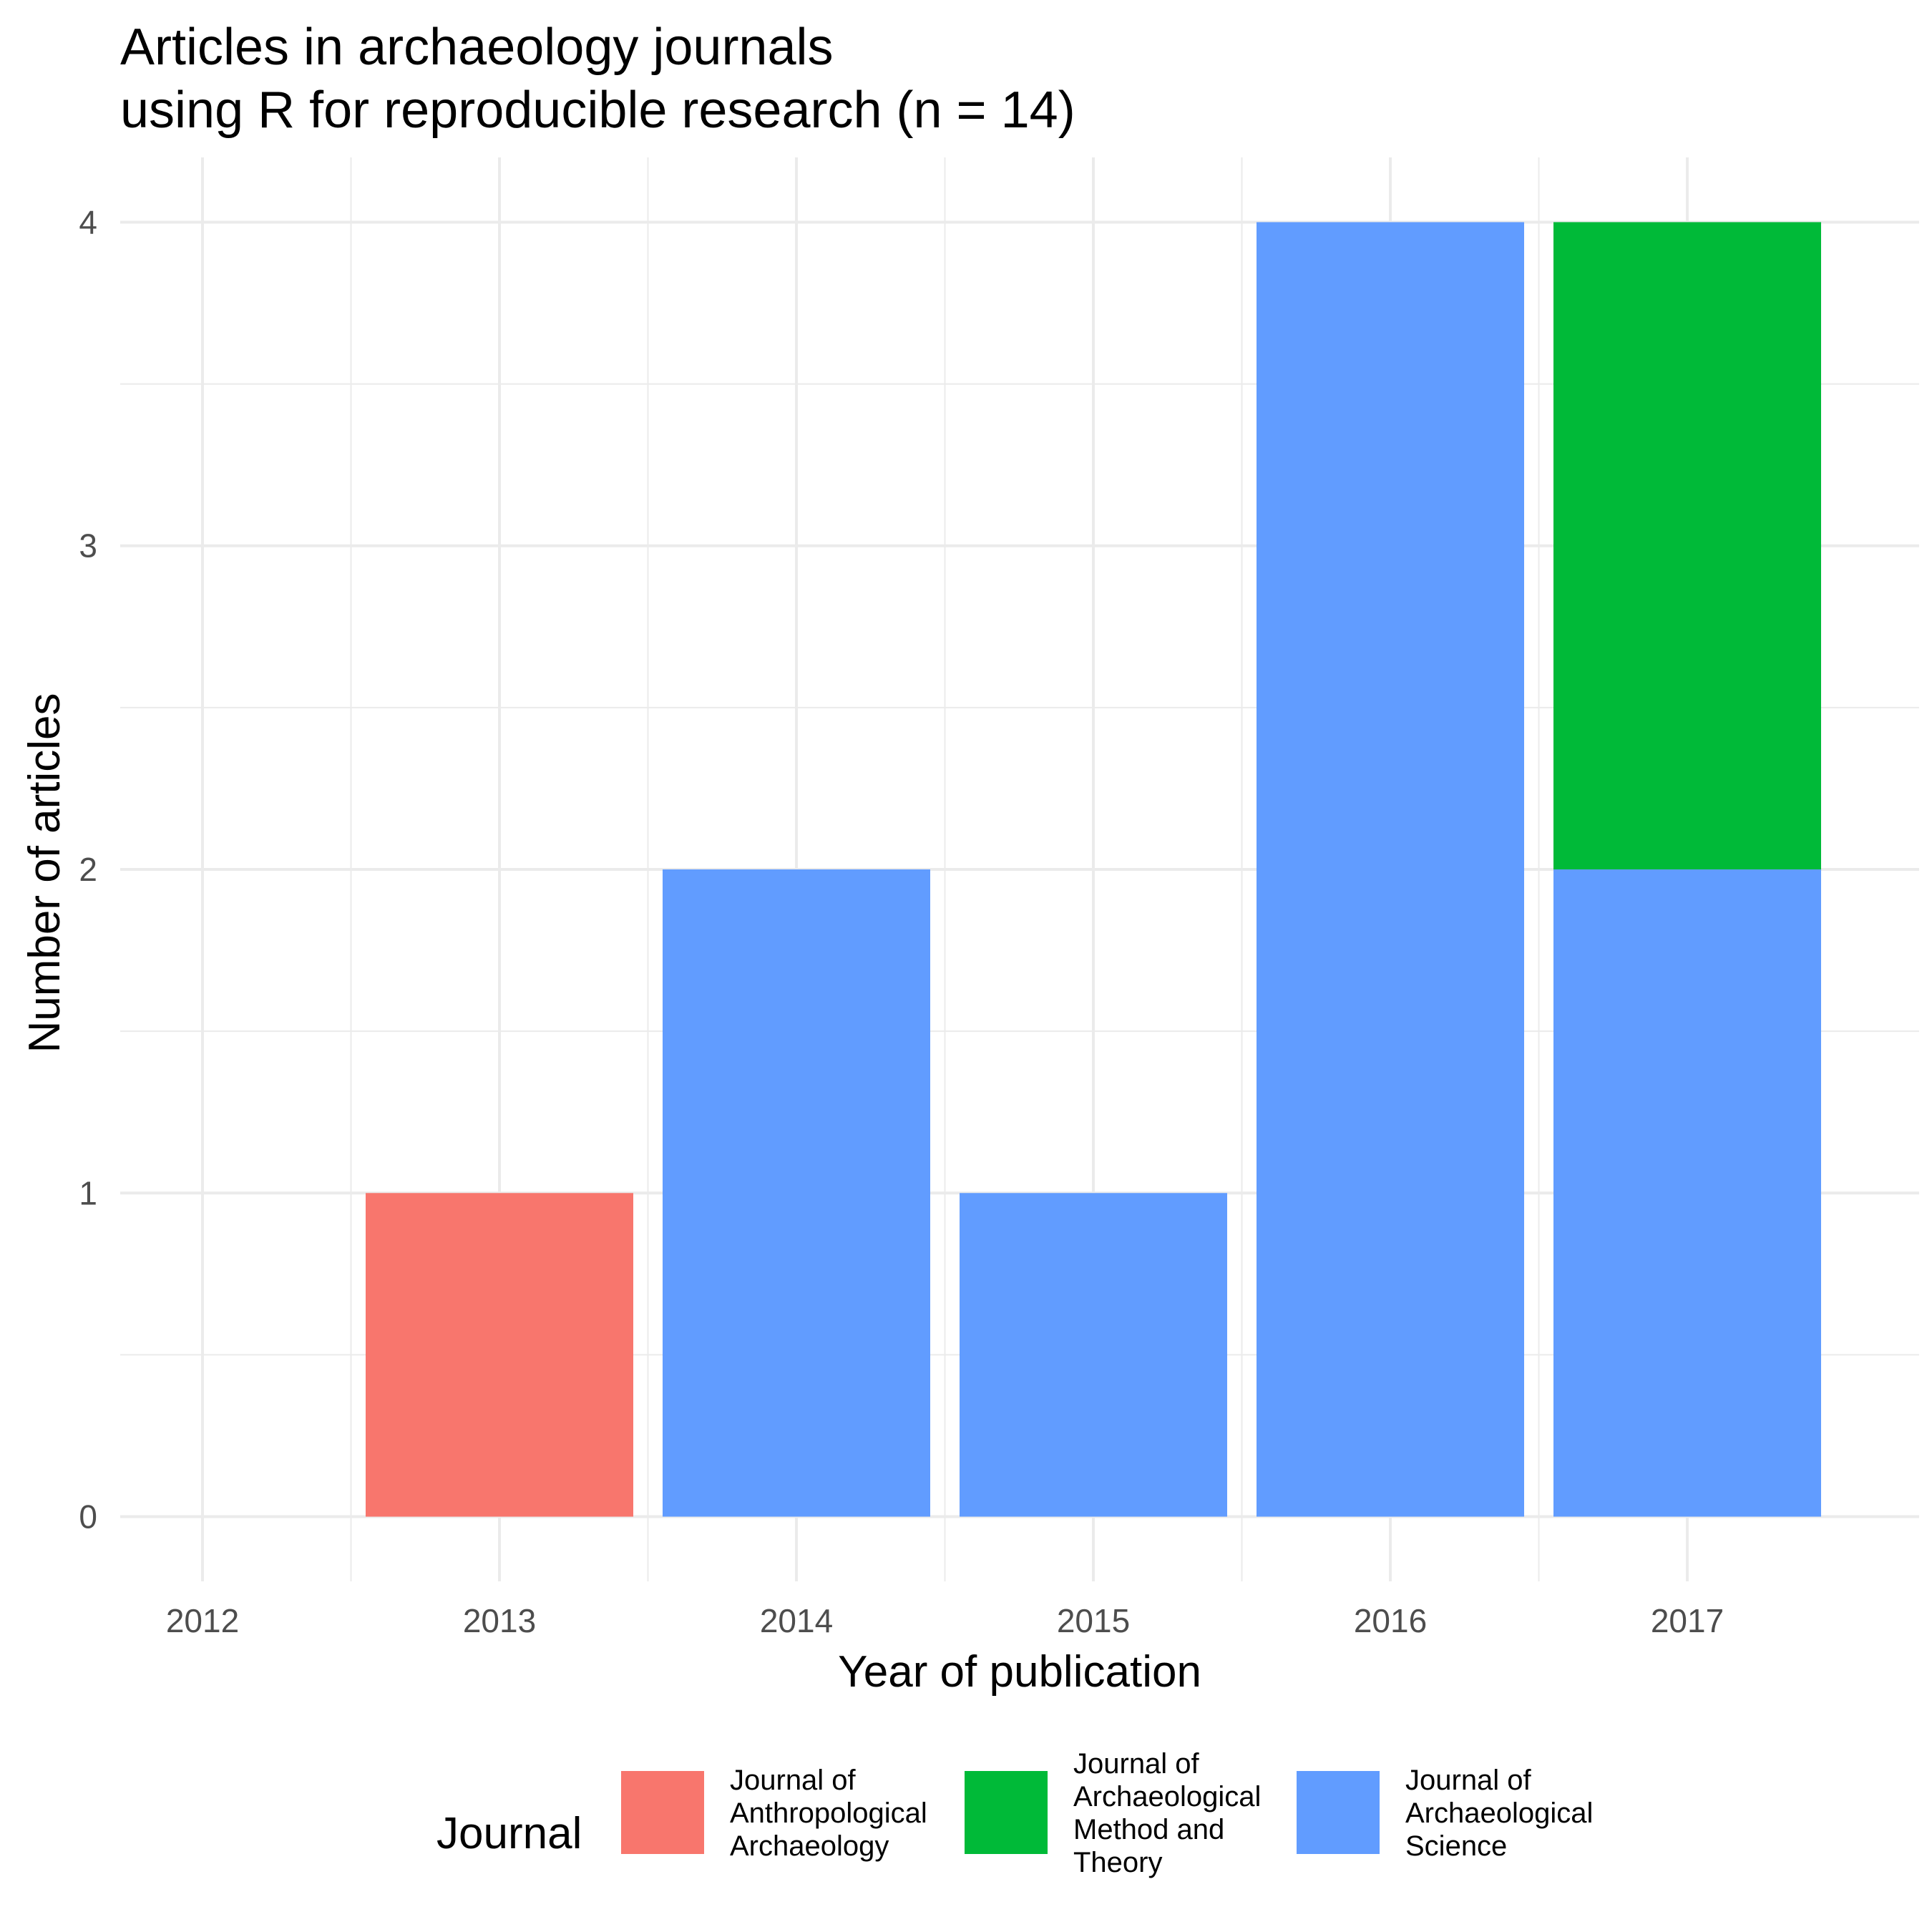 The image size is (1932, 1932). Describe the element at coordinates (1019, 1672) in the screenshot. I see `x-axis-title: Year of publication` at that location.